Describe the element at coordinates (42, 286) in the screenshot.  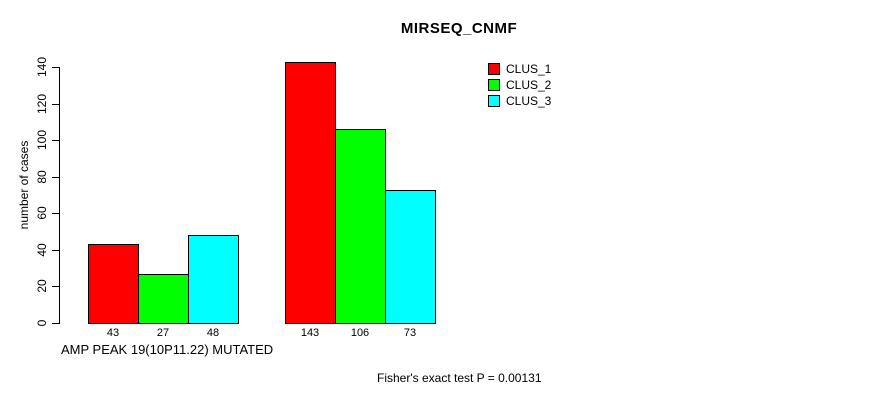
I see `y-axis-tick-label: 20` at that location.